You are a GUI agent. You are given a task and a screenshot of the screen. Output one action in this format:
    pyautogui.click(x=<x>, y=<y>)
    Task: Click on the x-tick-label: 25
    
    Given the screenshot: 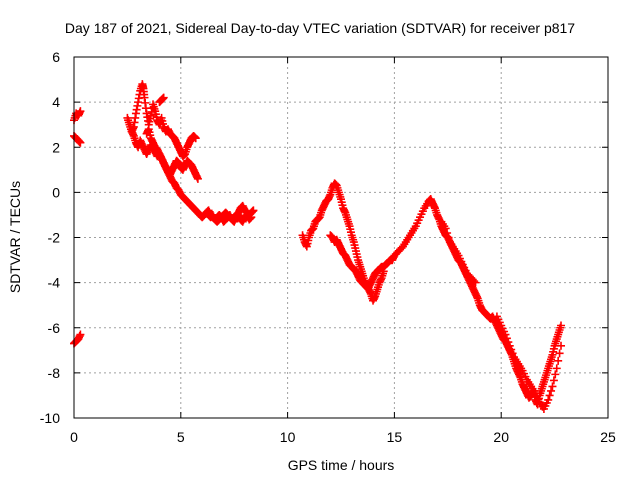 What is the action you would take?
    pyautogui.click(x=608, y=437)
    